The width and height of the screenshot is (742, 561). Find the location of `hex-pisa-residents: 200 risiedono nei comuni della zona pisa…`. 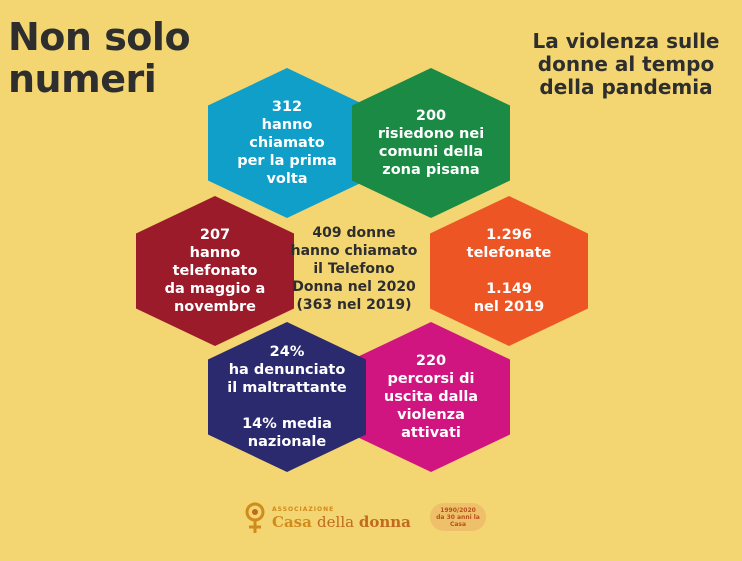

hex-pisa-residents: 200 risiedono nei comuni della zona pisa… is located at coordinates (431, 143).